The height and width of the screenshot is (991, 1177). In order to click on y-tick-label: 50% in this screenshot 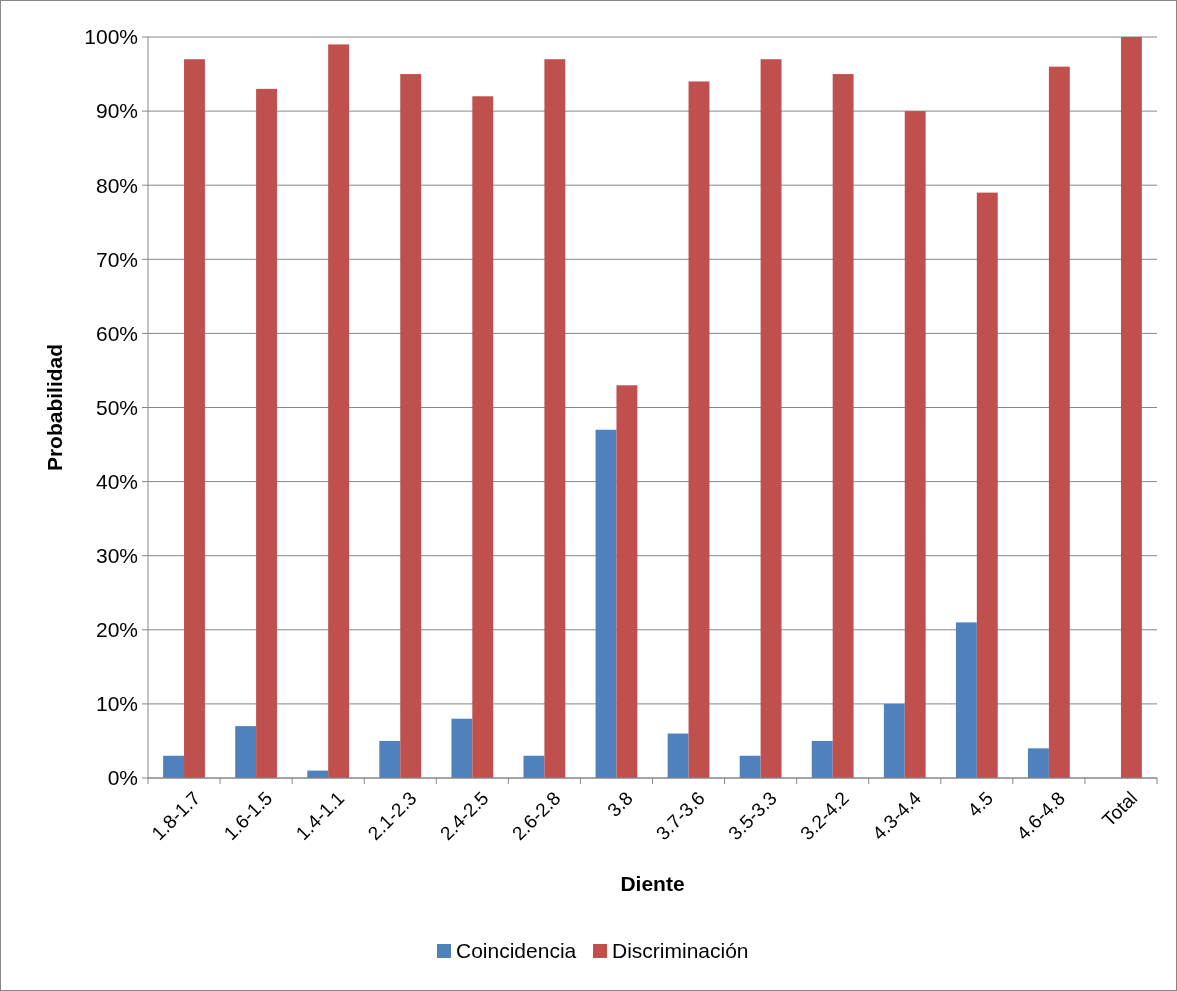, I will do `click(116, 407)`.